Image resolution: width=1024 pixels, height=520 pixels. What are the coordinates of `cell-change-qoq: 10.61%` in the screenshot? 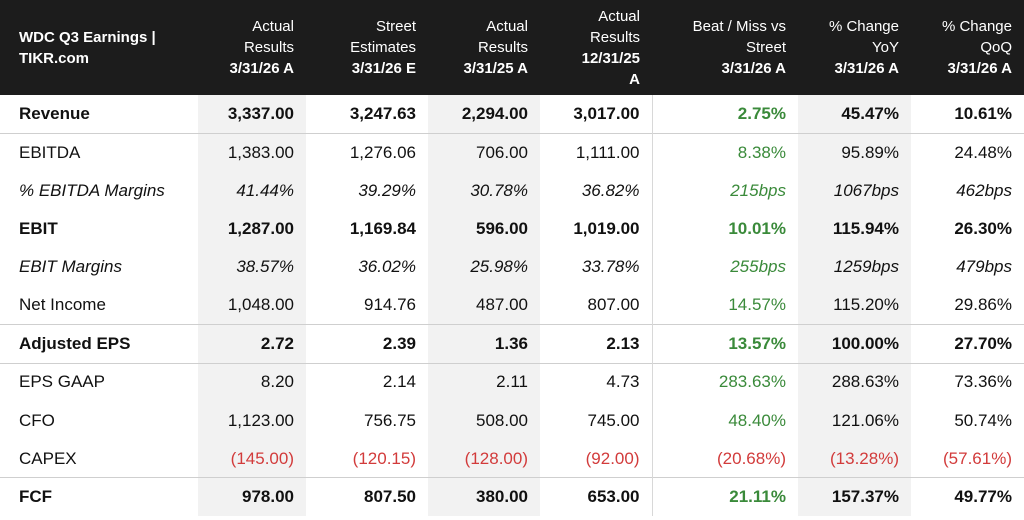 It's located at (983, 113).